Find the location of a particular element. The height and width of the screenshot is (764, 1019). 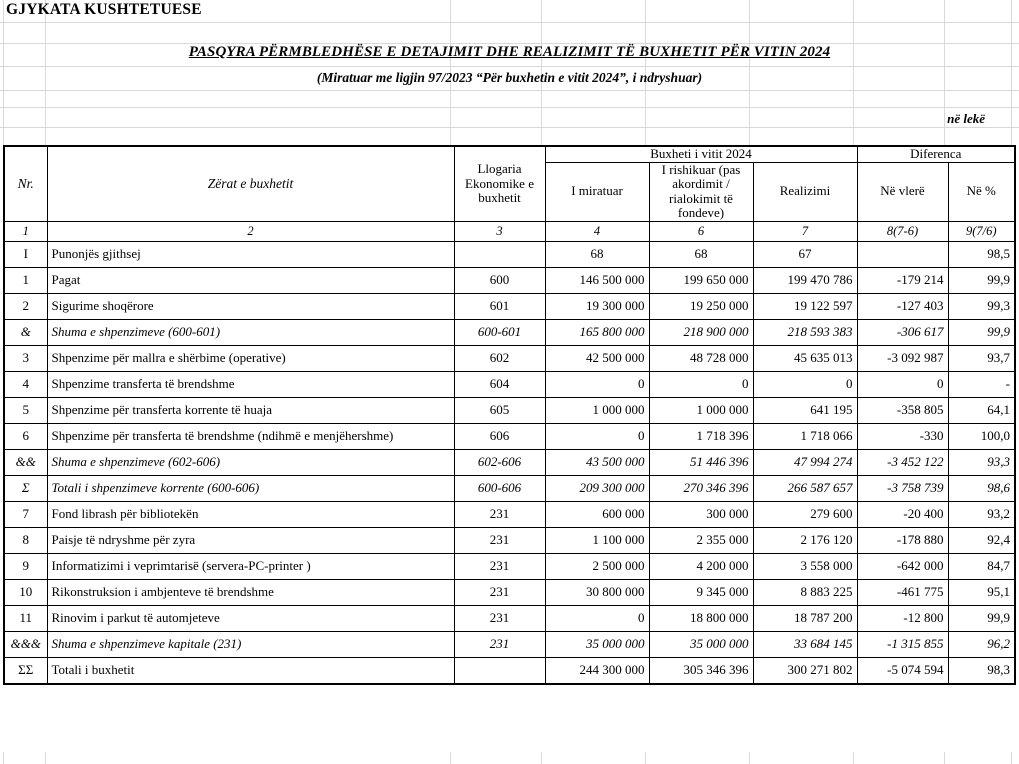

cell-realized: 266 587 657 is located at coordinates (805, 488).